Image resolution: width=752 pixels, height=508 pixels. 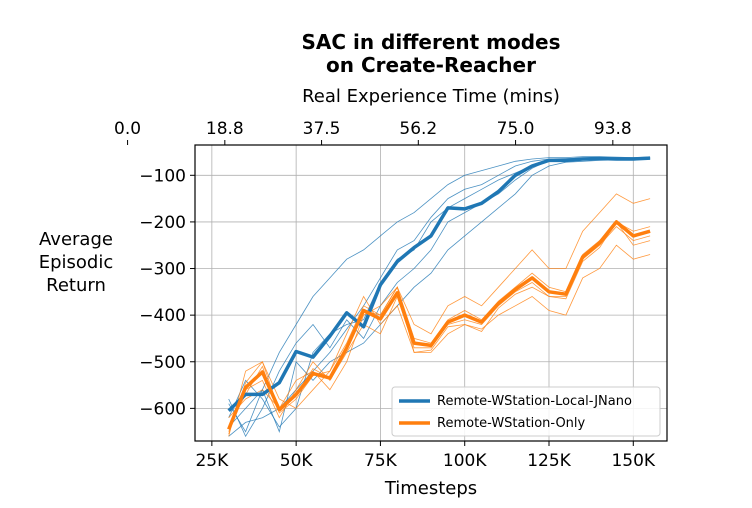 What do you see at coordinates (431, 96) in the screenshot?
I see `top-x-axis-label: Real Experience Time (mins)` at bounding box center [431, 96].